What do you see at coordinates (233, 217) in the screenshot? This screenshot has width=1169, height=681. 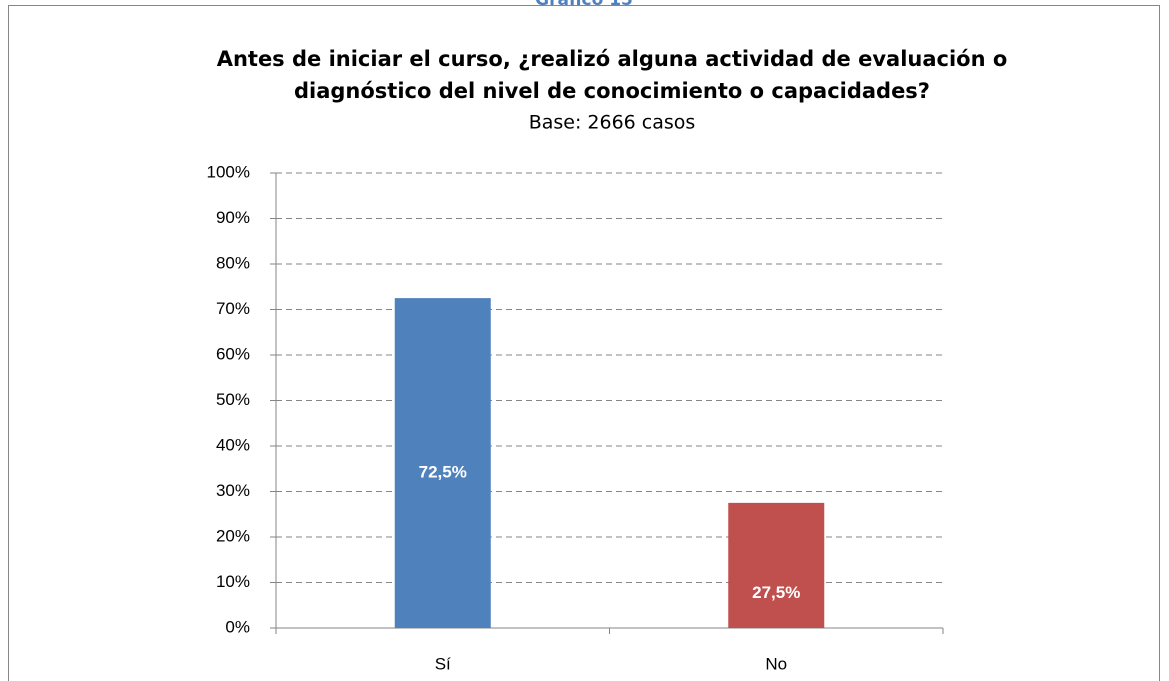 I see `y-tick-label: 90%` at bounding box center [233, 217].